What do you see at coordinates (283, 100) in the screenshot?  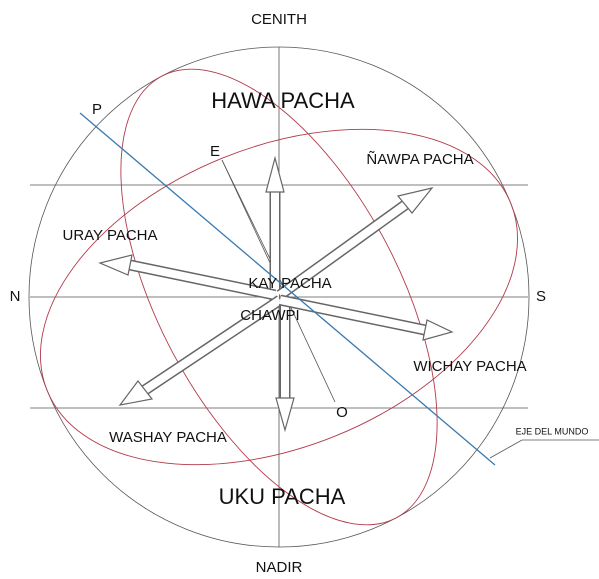 I see `label: HAWA PACHA` at bounding box center [283, 100].